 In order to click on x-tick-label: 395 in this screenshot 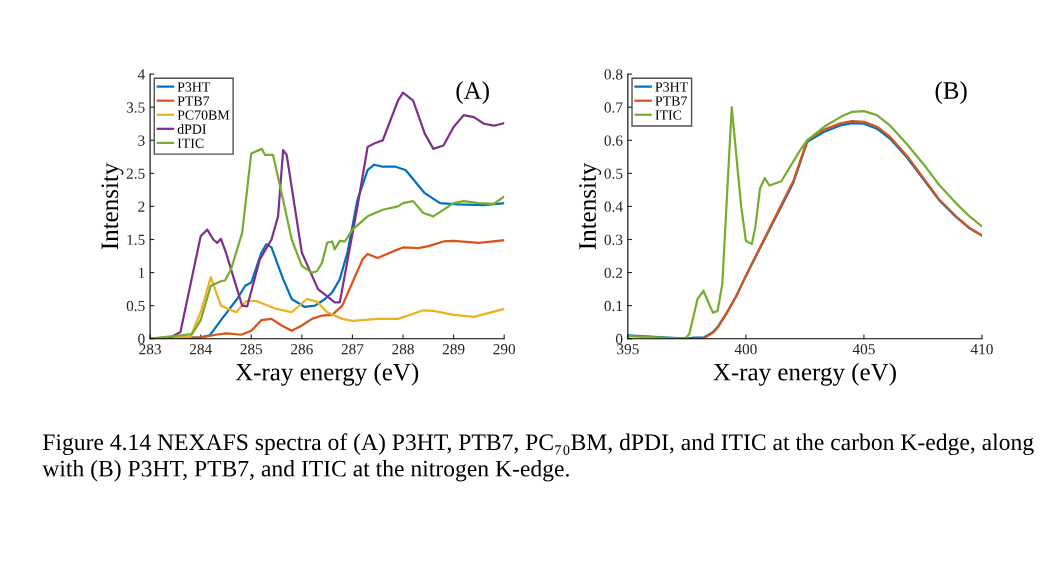, I will do `click(628, 349)`.